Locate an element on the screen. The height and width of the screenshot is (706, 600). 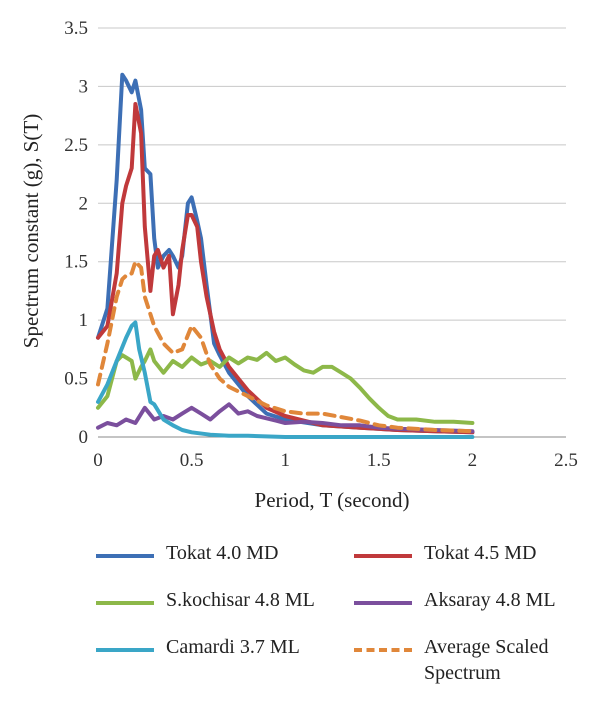
x-tick-label: 0 is located at coordinates (98, 460).